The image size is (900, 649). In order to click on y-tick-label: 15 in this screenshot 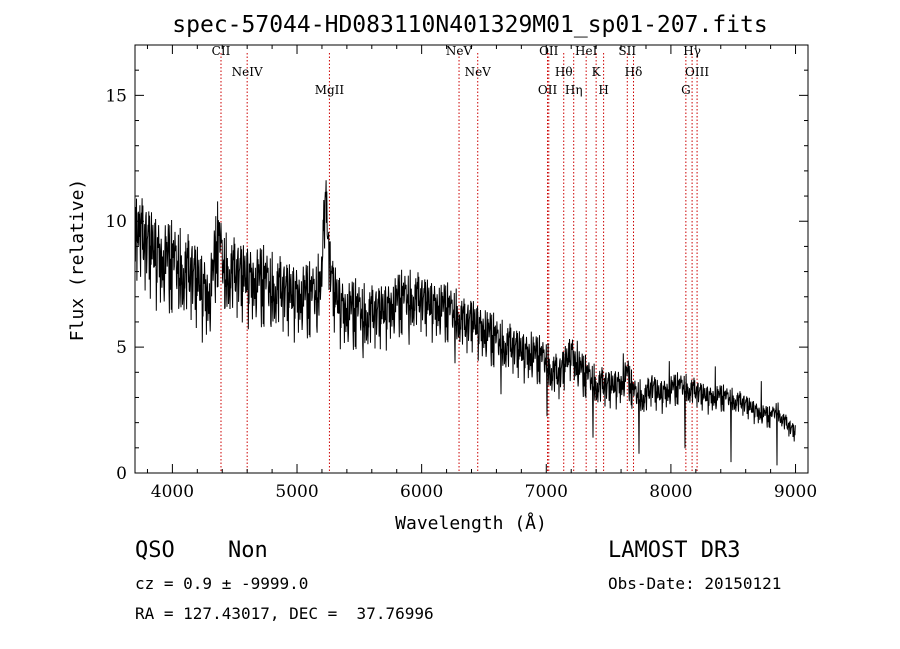, I will do `click(116, 96)`.